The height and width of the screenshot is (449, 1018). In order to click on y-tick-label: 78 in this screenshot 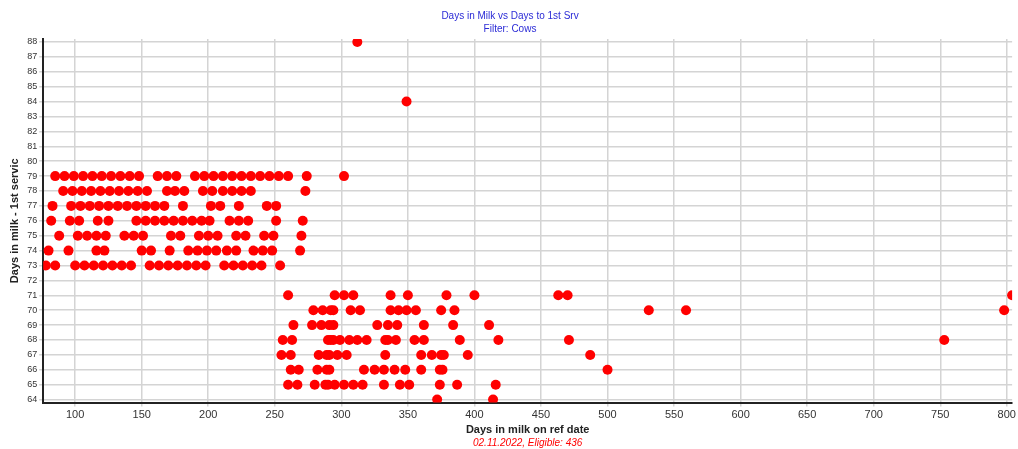, I will do `click(32, 190)`.